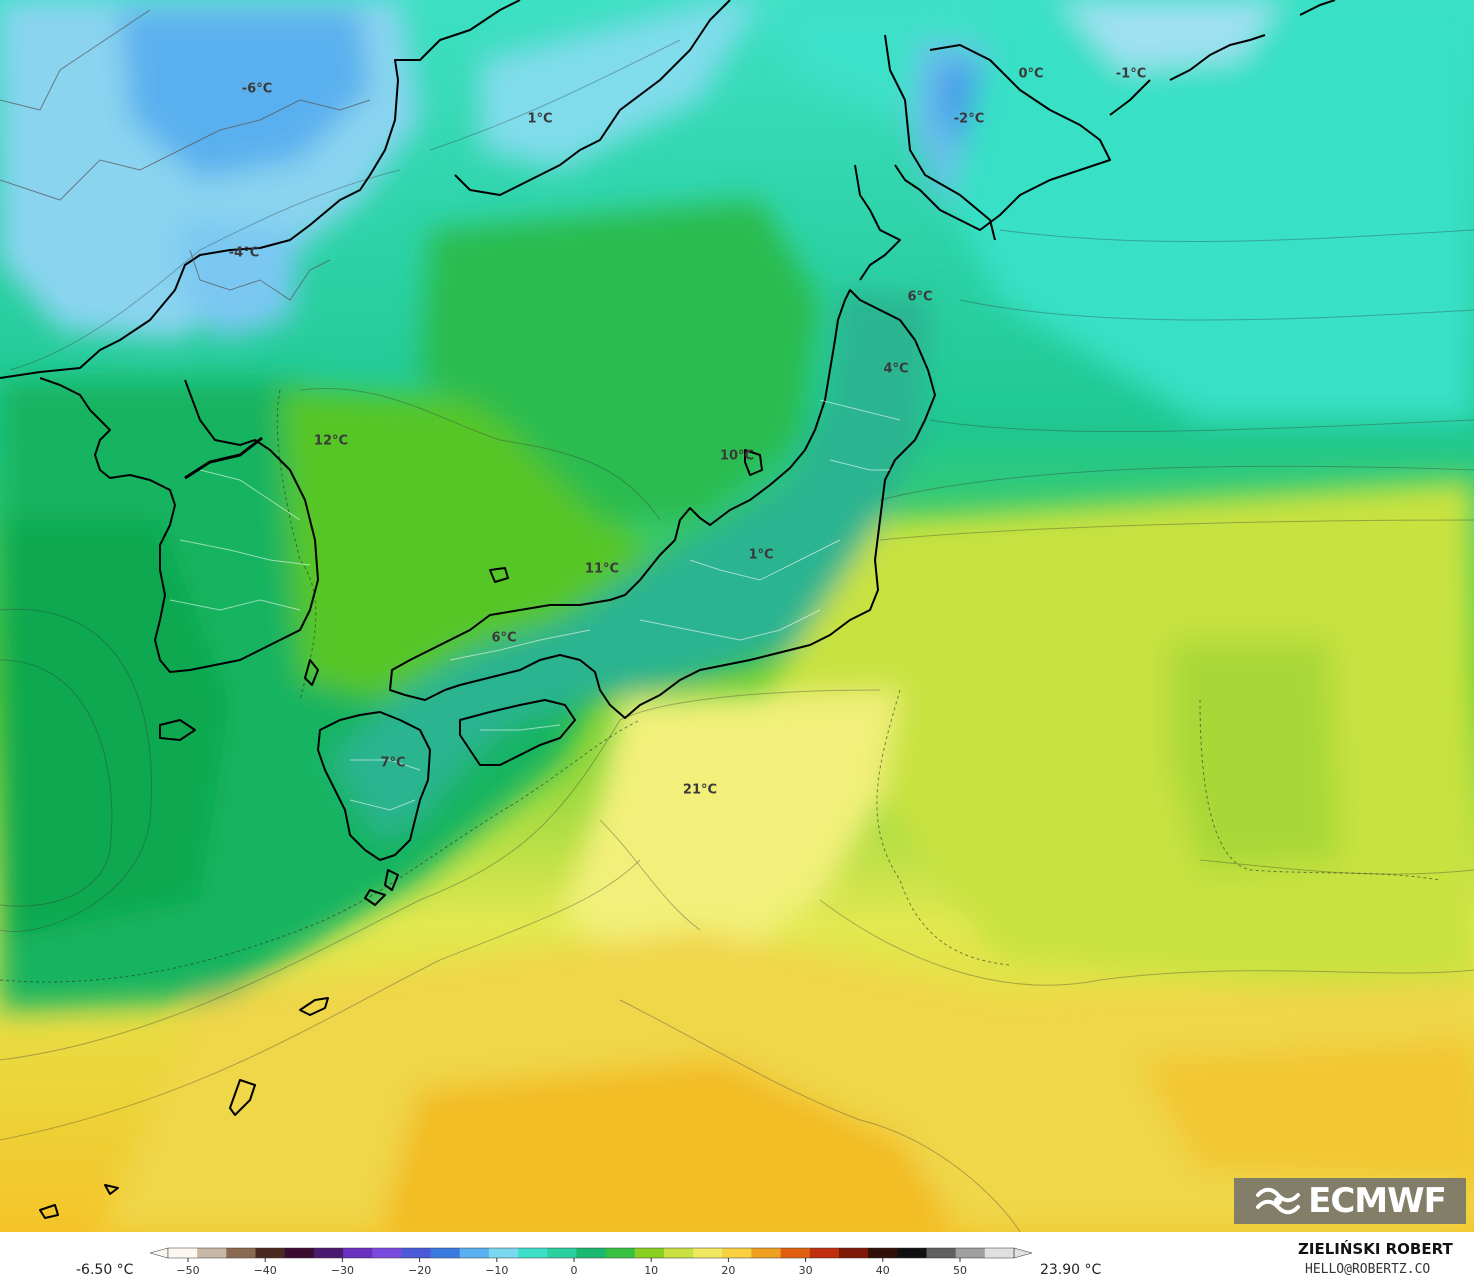  Describe the element at coordinates (960, 1270) in the screenshot. I see `colorbar-tick-label: 50` at that location.